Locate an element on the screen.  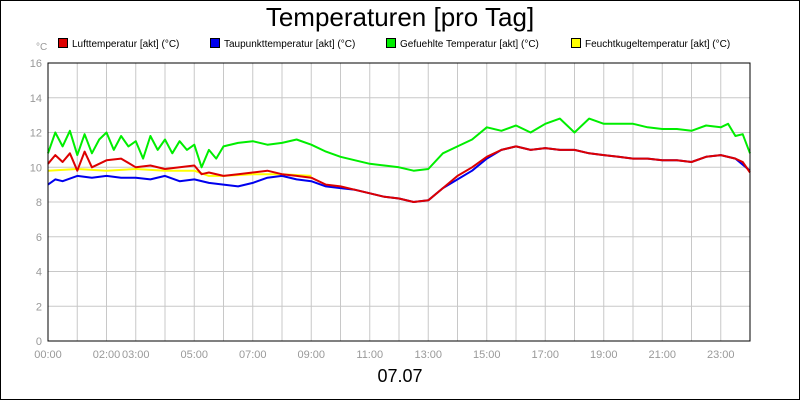
legend-item-gefuehlte-temperatur: Gefuehlte Temperatur [akt] (°C) is located at coordinates (462, 44).